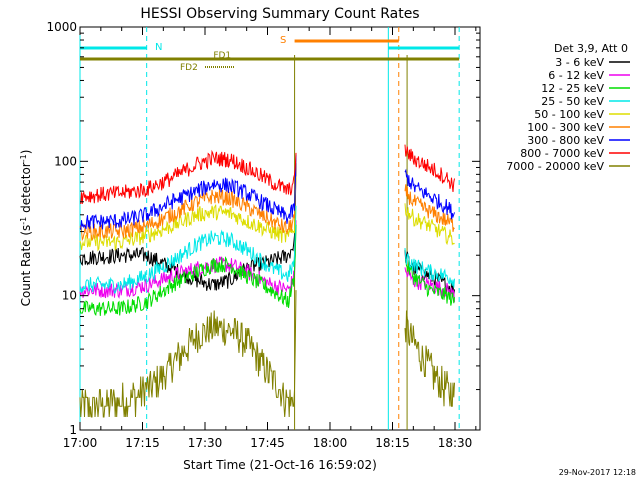  What do you see at coordinates (205, 443) in the screenshot?
I see `x-tick-label: 17:30` at bounding box center [205, 443].